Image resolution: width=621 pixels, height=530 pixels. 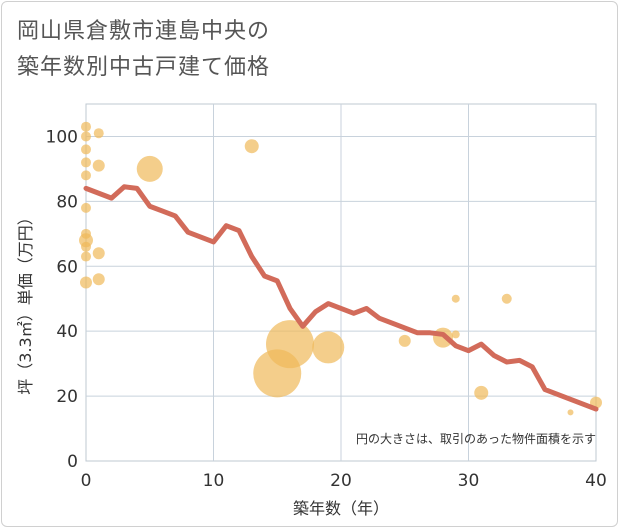 I want to click on y-tick-label: 100, so click(x=62, y=137).